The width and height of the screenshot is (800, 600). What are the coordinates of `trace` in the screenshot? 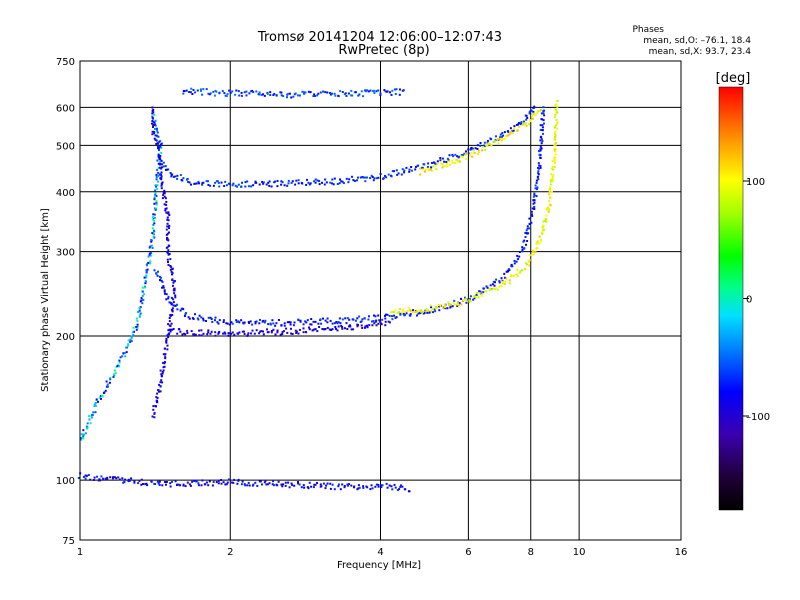 It's located at (474, 206).